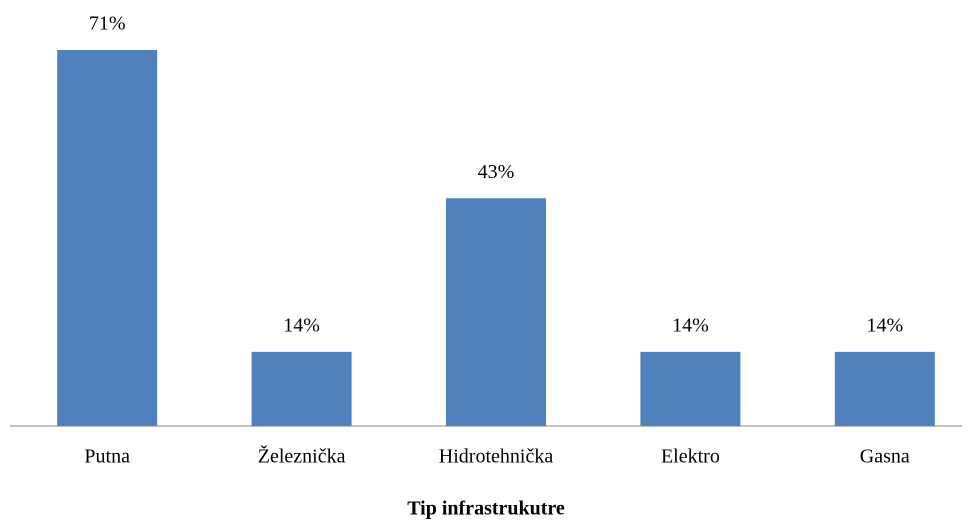 The image size is (972, 524). I want to click on x-tick-label: Železnička, so click(302, 456).